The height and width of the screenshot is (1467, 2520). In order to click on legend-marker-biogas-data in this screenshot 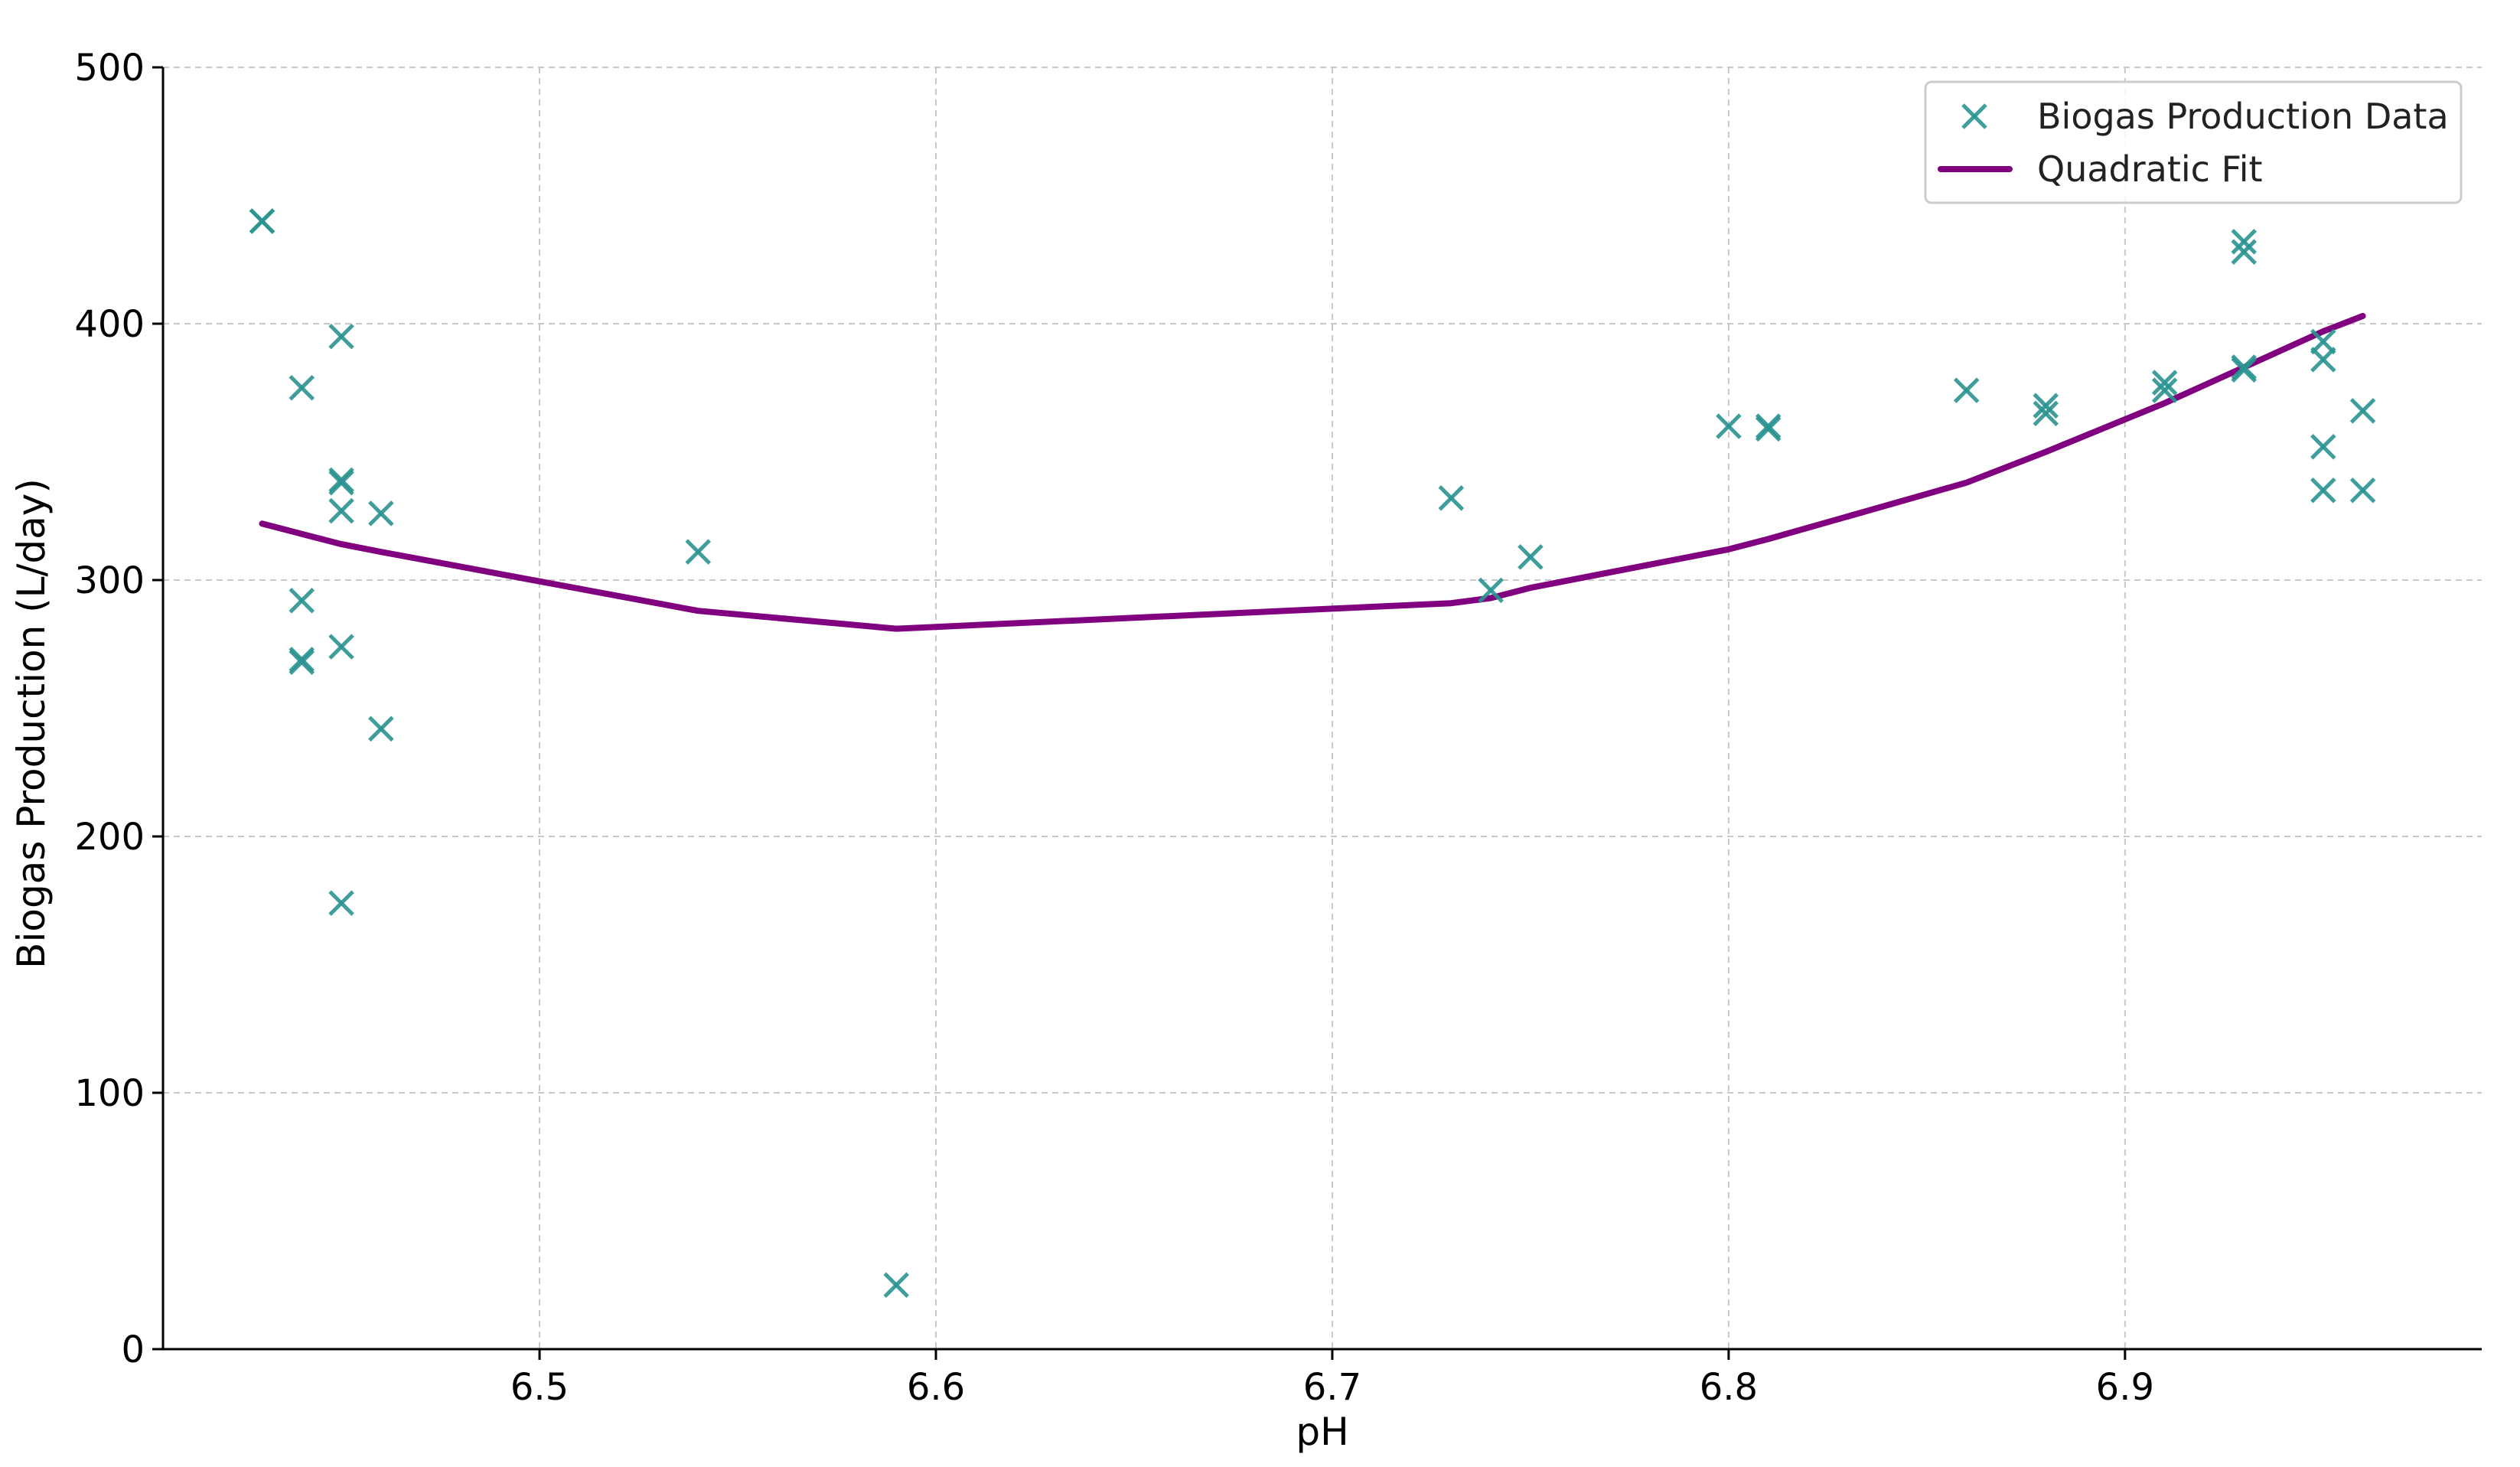, I will do `click(1974, 116)`.